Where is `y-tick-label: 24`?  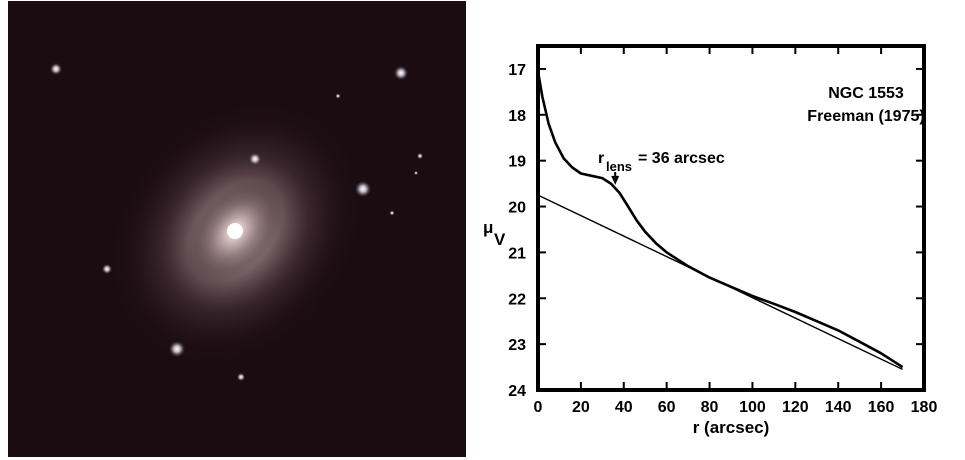
y-tick-label: 24 is located at coordinates (517, 391).